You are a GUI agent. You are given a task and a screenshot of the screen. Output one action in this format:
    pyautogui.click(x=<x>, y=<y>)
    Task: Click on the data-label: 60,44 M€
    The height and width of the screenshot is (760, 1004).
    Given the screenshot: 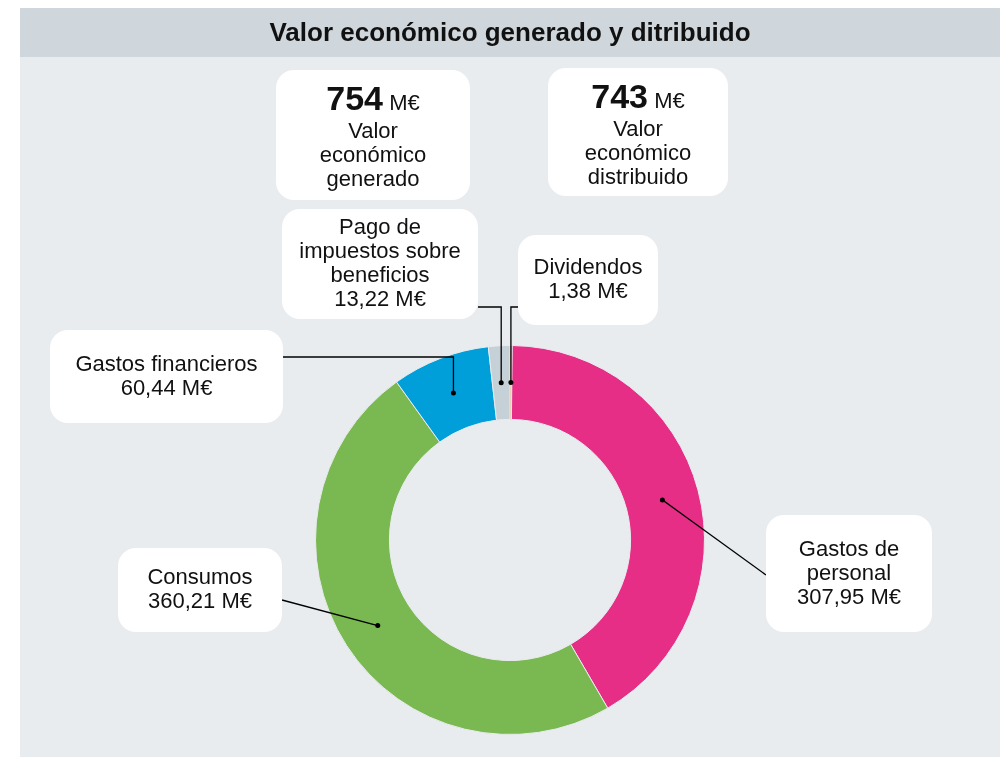 What is the action you would take?
    pyautogui.click(x=166, y=387)
    